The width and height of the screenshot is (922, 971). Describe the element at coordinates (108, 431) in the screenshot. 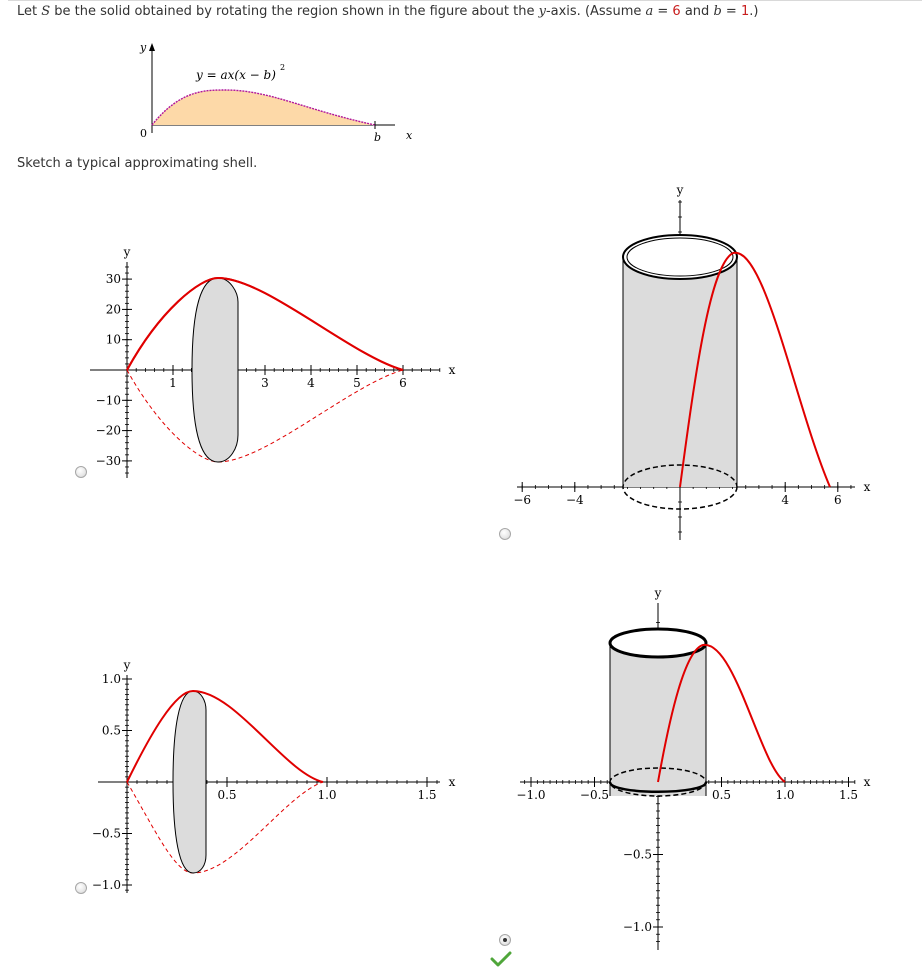

I see `y-tick-label: −20` at that location.